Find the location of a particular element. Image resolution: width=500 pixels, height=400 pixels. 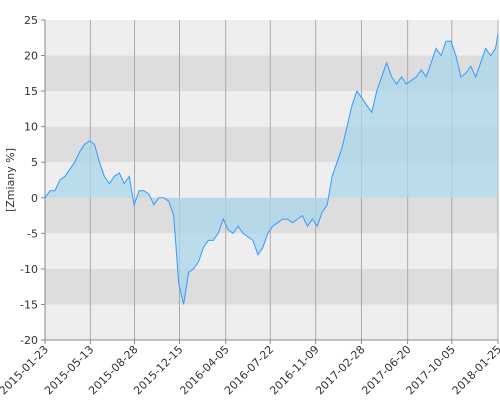

x-tick-label: 2018-01-25 is located at coordinates (475, 370).